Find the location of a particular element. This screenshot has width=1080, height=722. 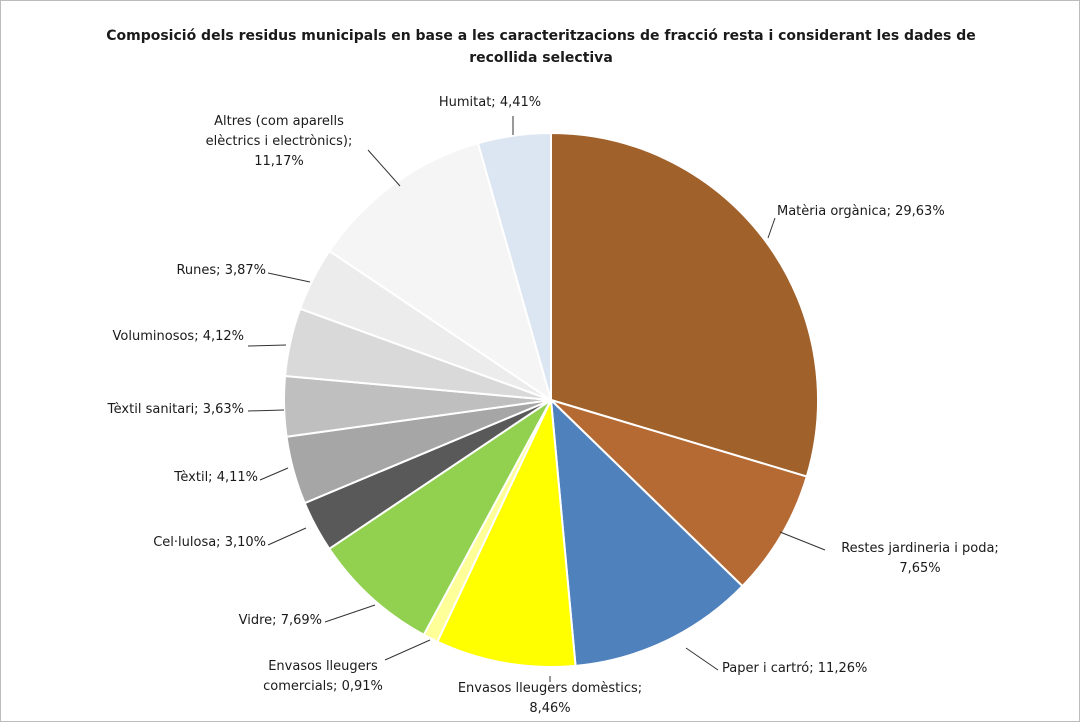

slice-label: Envasos lleugers domèstics; 8,46% is located at coordinates (550, 698).